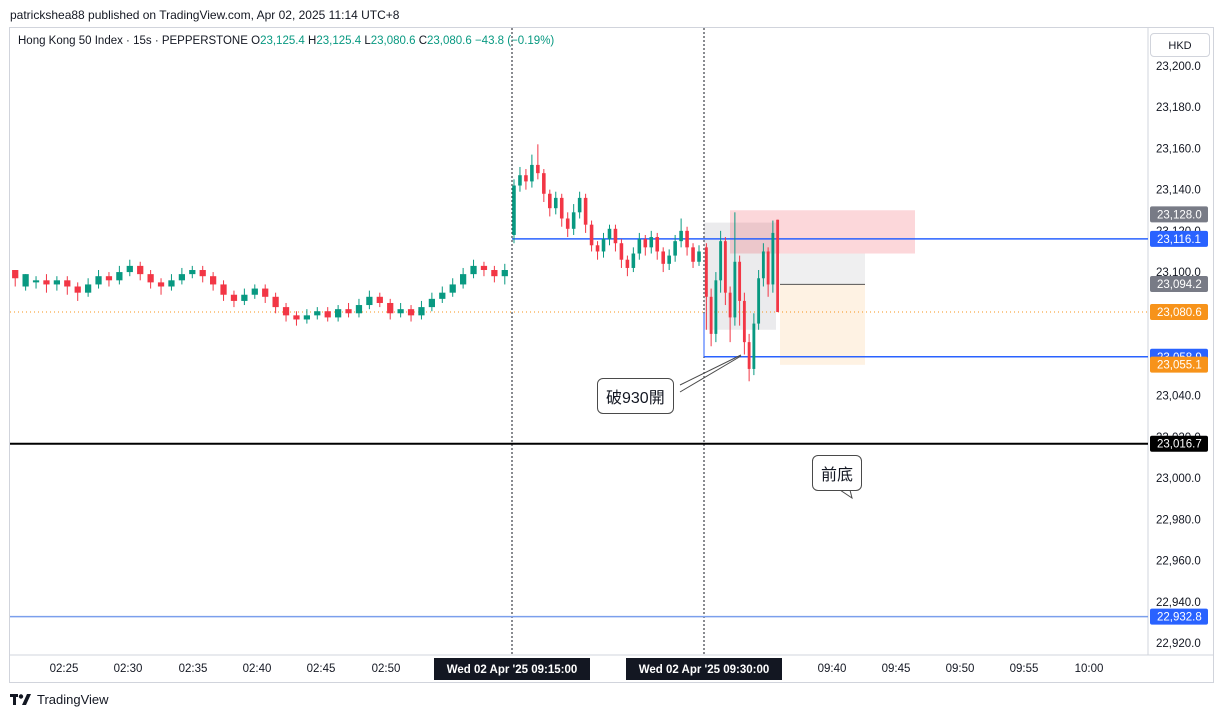  I want to click on y-tick-label: 23,140.0, so click(1178, 191).